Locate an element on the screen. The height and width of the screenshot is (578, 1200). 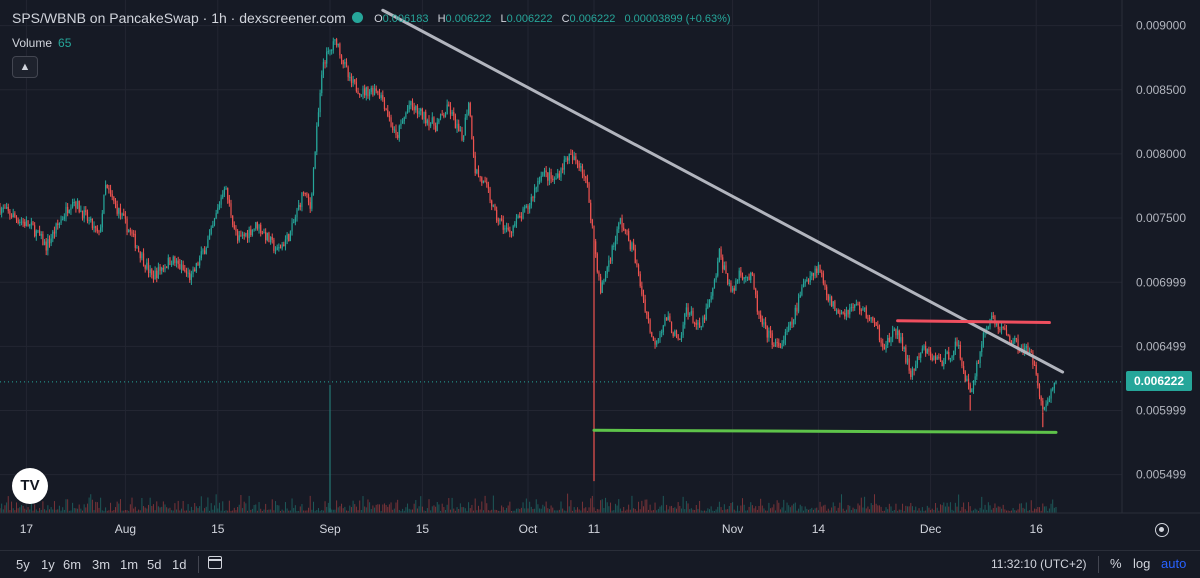
range-1d-button: 1d is located at coordinates (179, 564).